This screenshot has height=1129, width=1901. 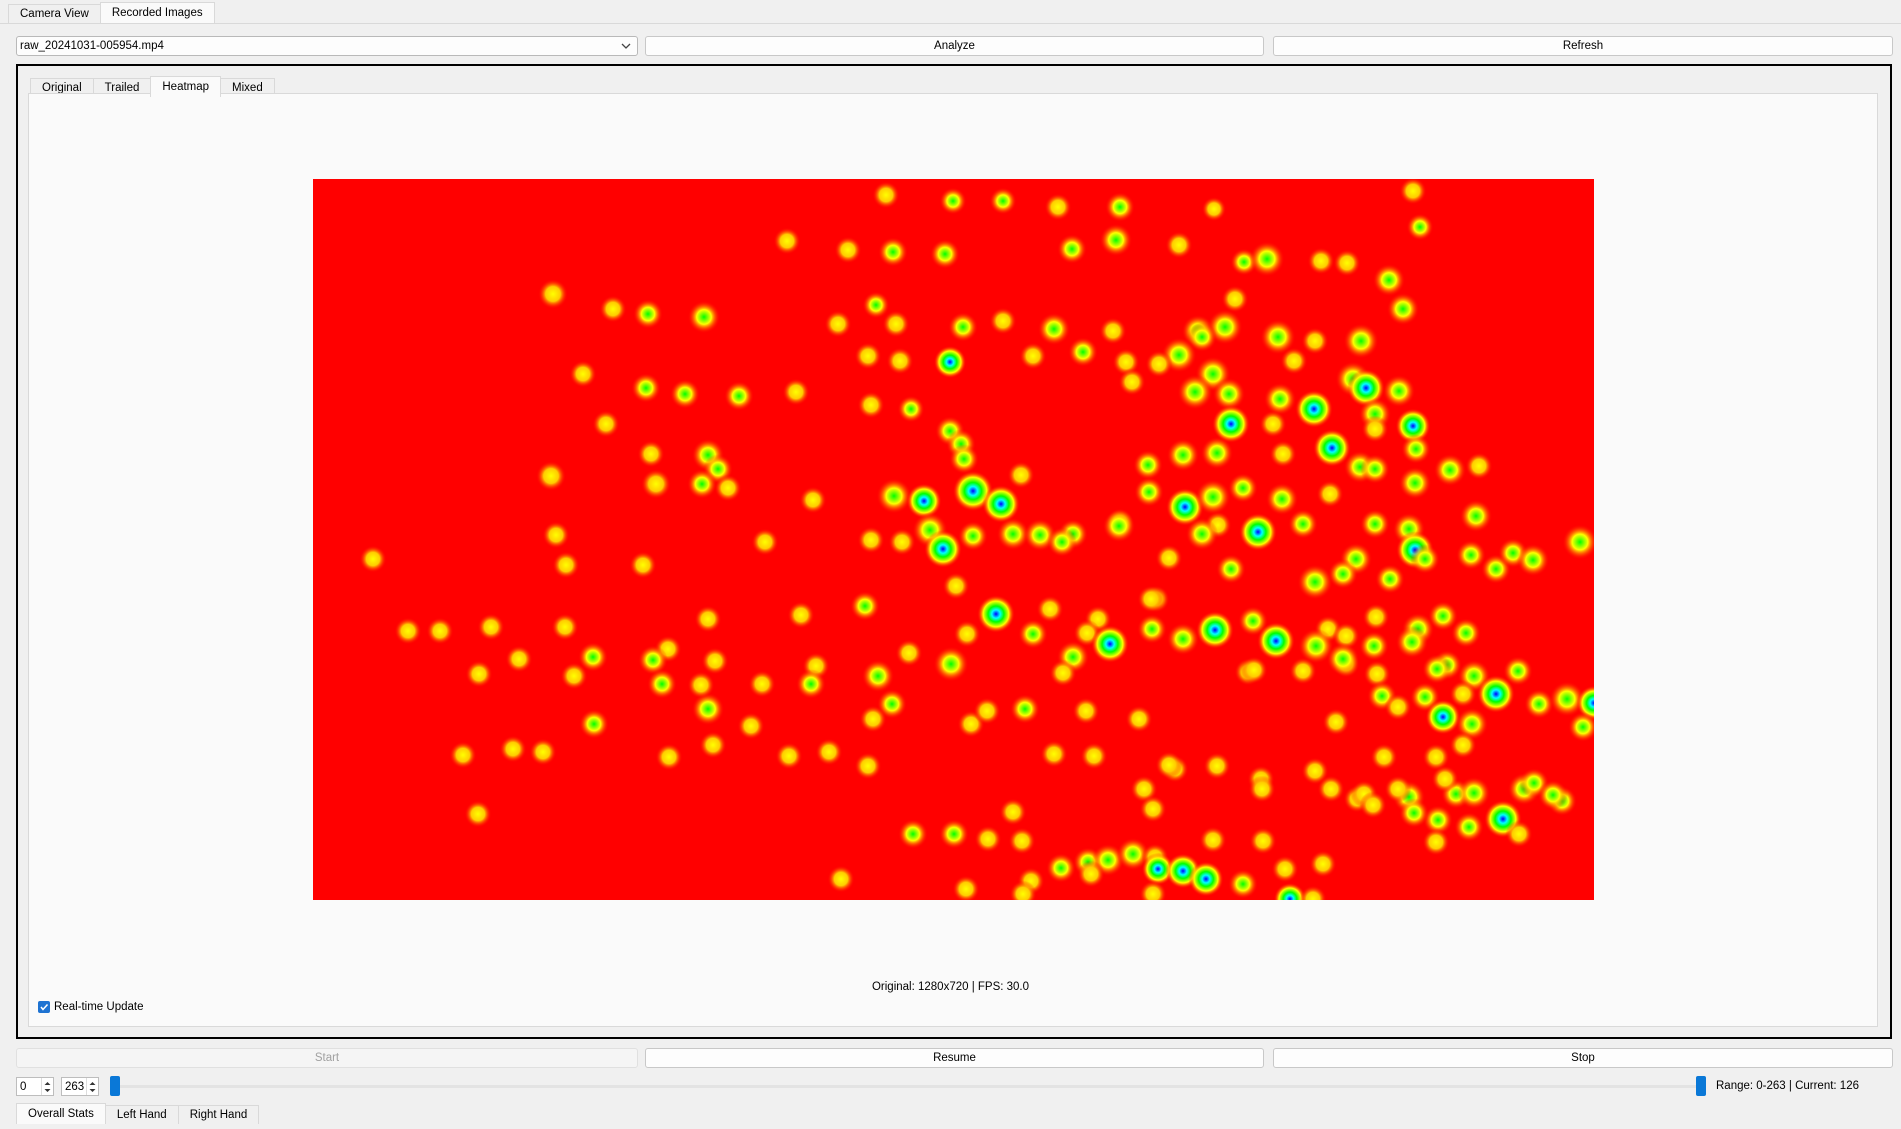 What do you see at coordinates (115, 1086) in the screenshot?
I see `range-slider-start-handle` at bounding box center [115, 1086].